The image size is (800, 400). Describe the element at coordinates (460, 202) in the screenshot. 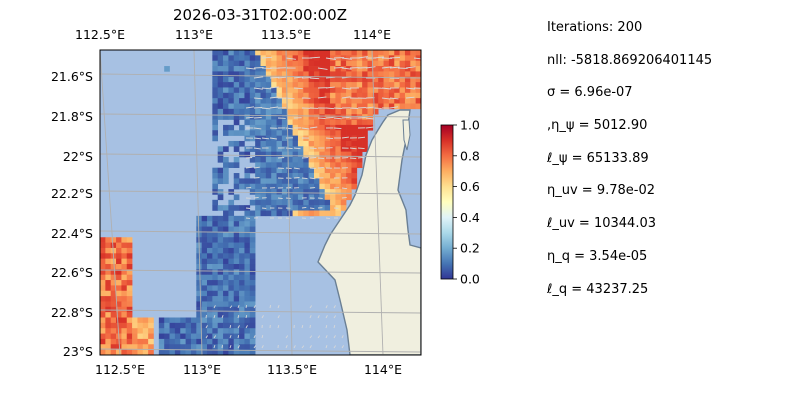

I see `colorbar: 0.00.20.40.60.81.0` at that location.